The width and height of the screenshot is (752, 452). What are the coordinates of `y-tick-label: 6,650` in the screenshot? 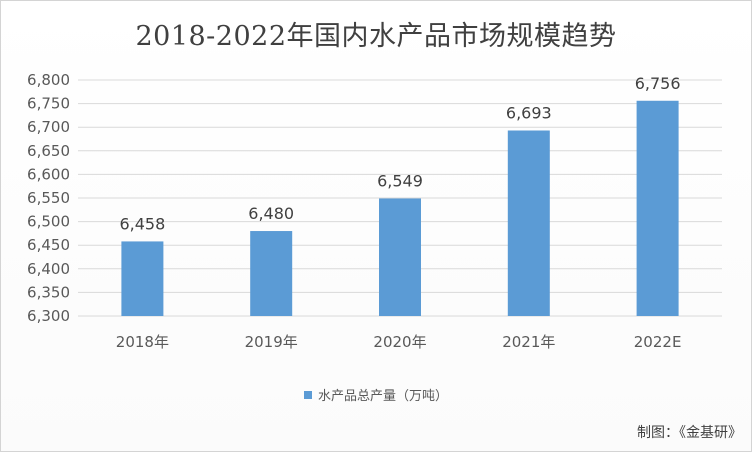 It's located at (48, 151).